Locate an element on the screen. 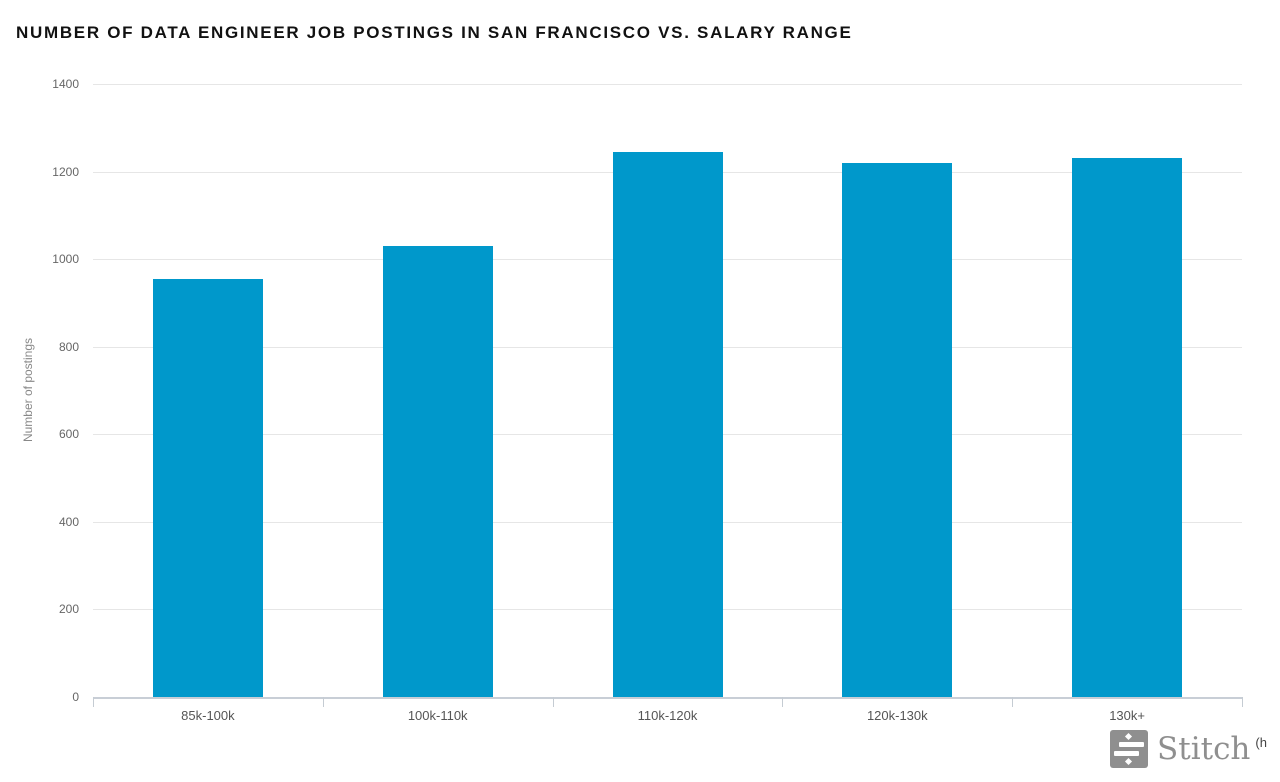 The width and height of the screenshot is (1280, 782). stitch-logo-icon is located at coordinates (1129, 749).